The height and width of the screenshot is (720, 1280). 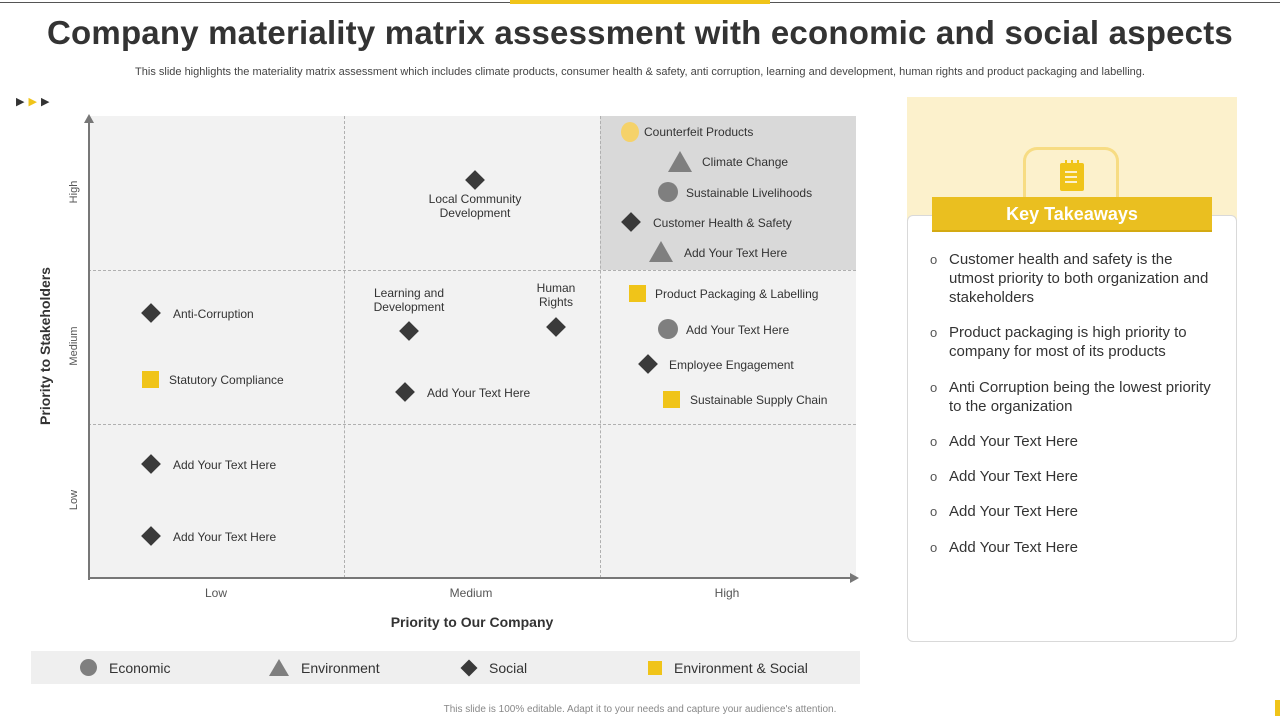 I want to click on play-arrows-icon: ▶▶▶, so click(x=35, y=102).